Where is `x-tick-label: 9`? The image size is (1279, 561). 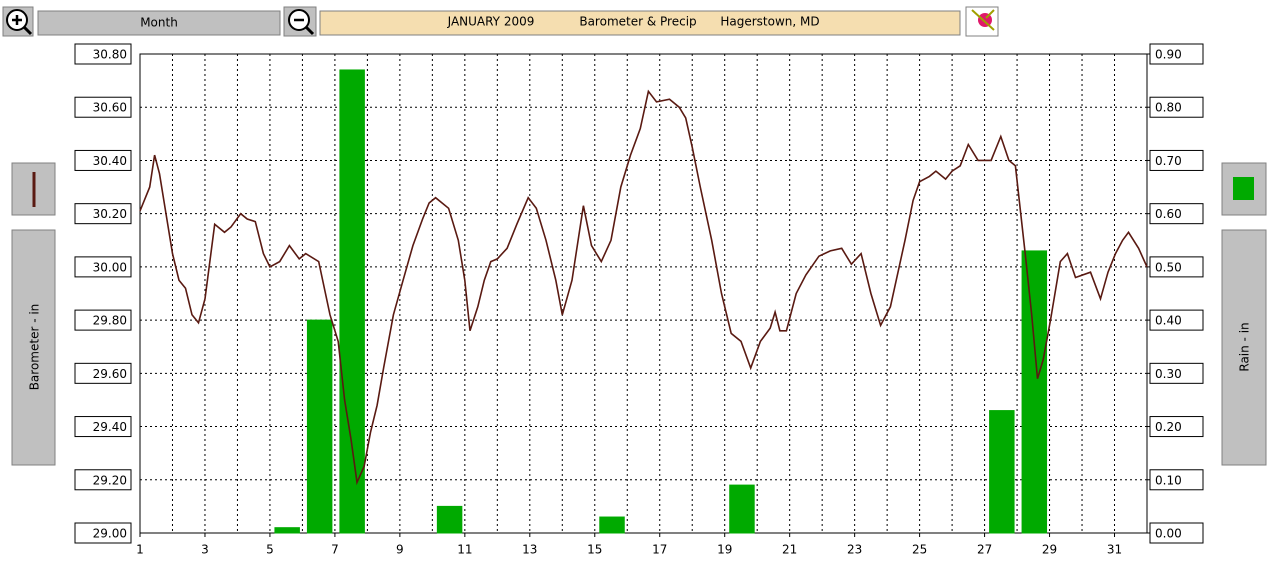 x-tick-label: 9 is located at coordinates (400, 550).